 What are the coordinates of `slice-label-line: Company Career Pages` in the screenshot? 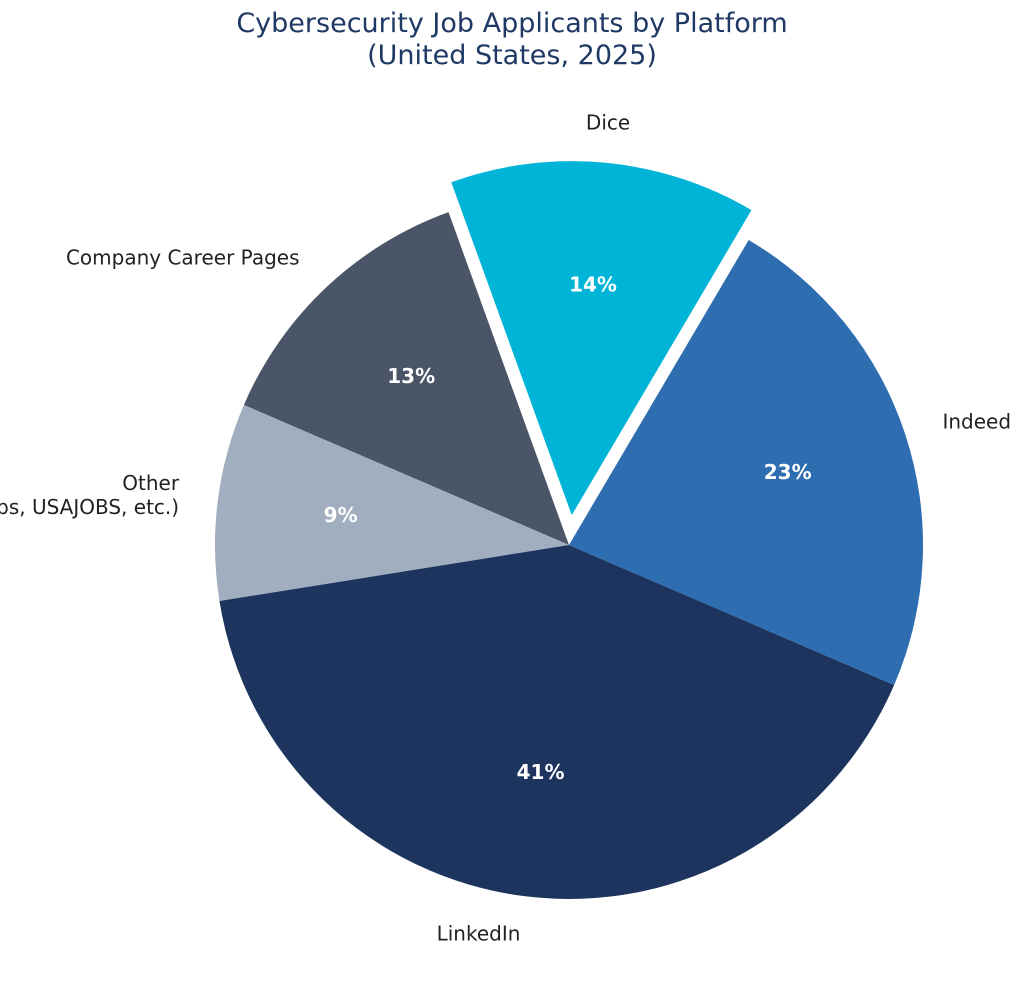 It's located at (183, 258).